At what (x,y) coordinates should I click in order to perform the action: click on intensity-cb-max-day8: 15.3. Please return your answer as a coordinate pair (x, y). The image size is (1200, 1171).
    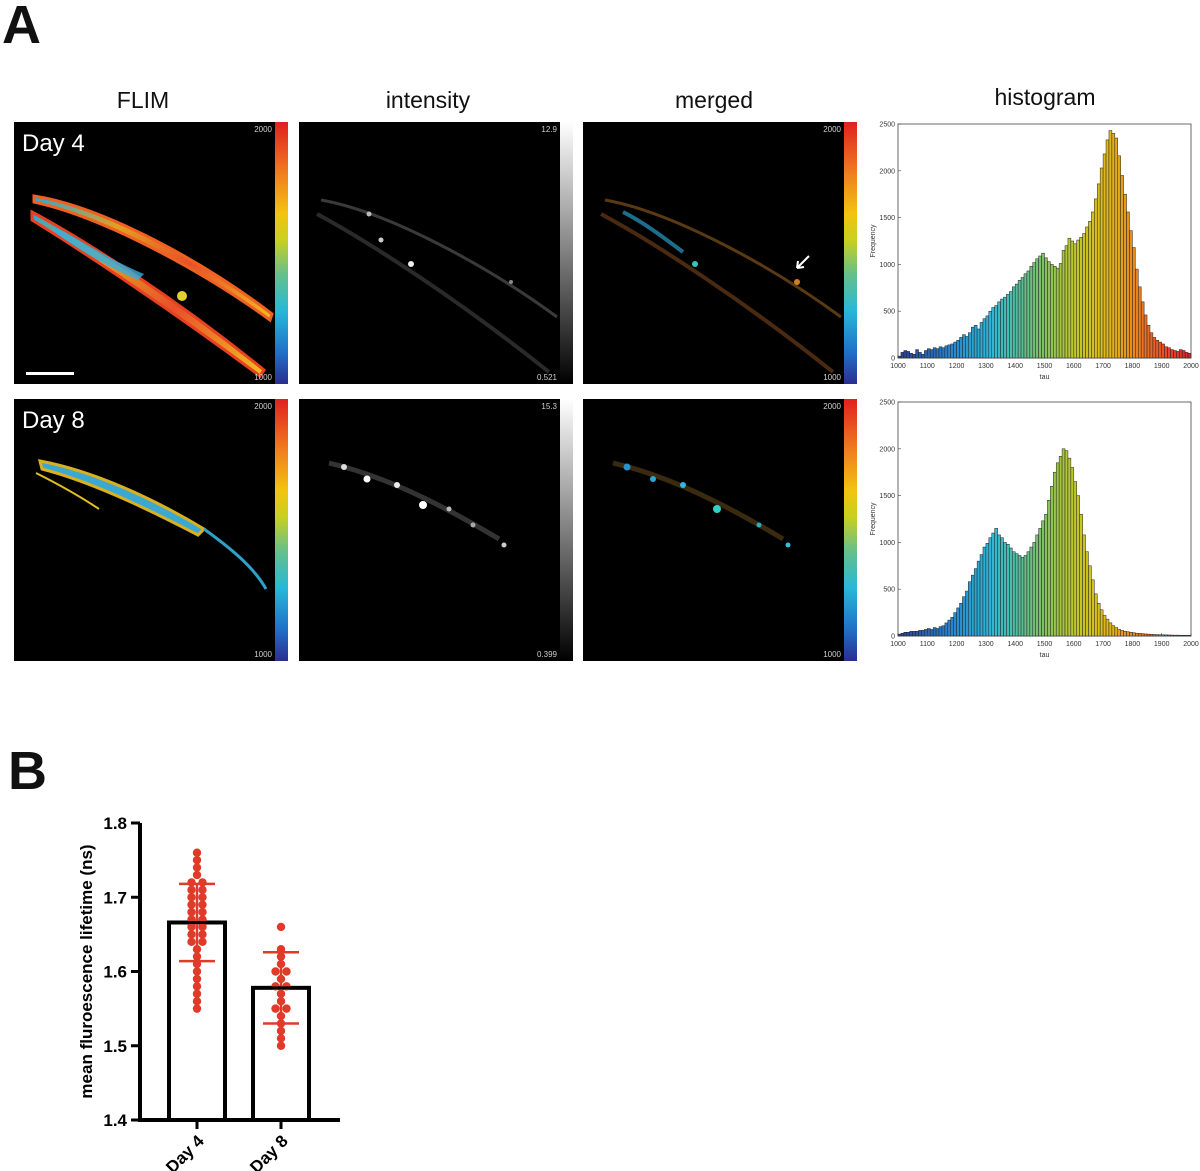
    Looking at the image, I should click on (549, 406).